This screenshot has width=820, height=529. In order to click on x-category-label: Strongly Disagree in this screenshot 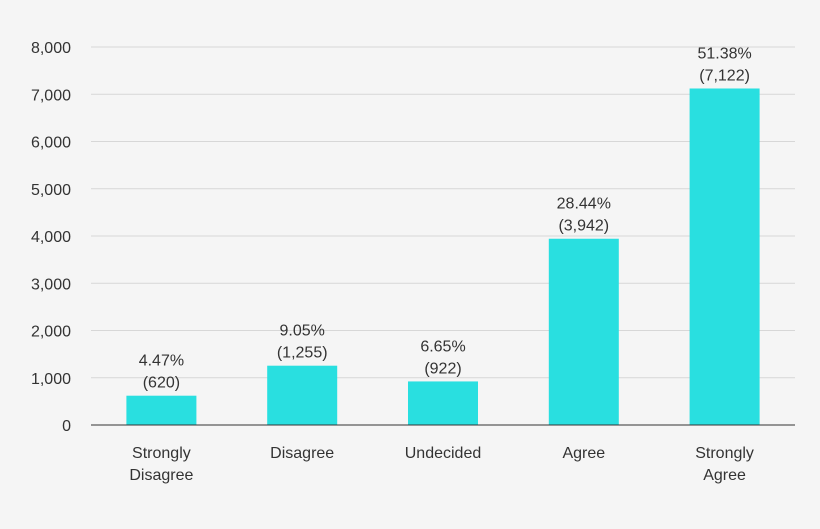, I will do `click(161, 464)`.